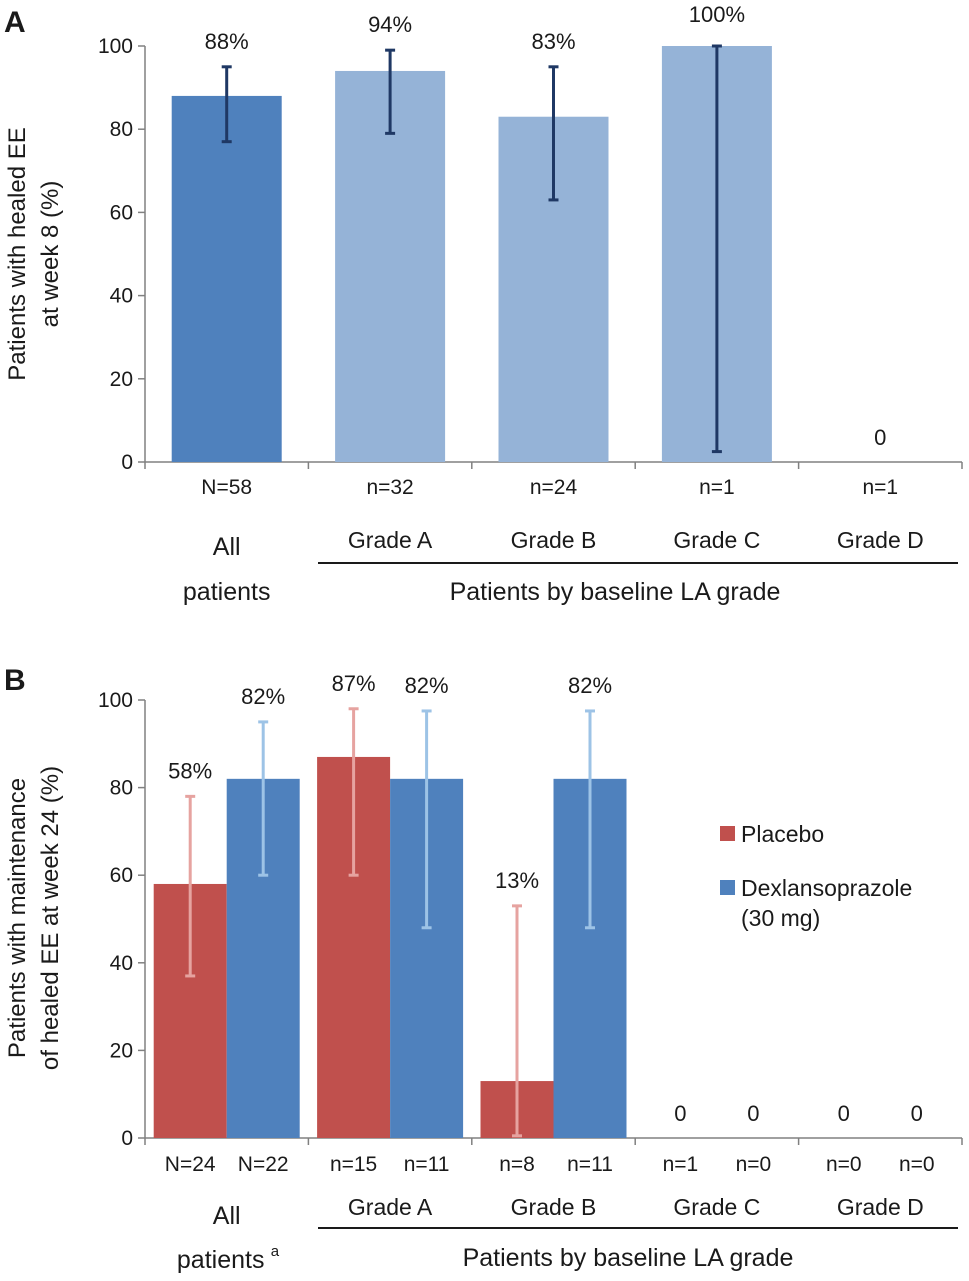  Describe the element at coordinates (554, 487) in the screenshot. I see `n-label: n=24` at that location.